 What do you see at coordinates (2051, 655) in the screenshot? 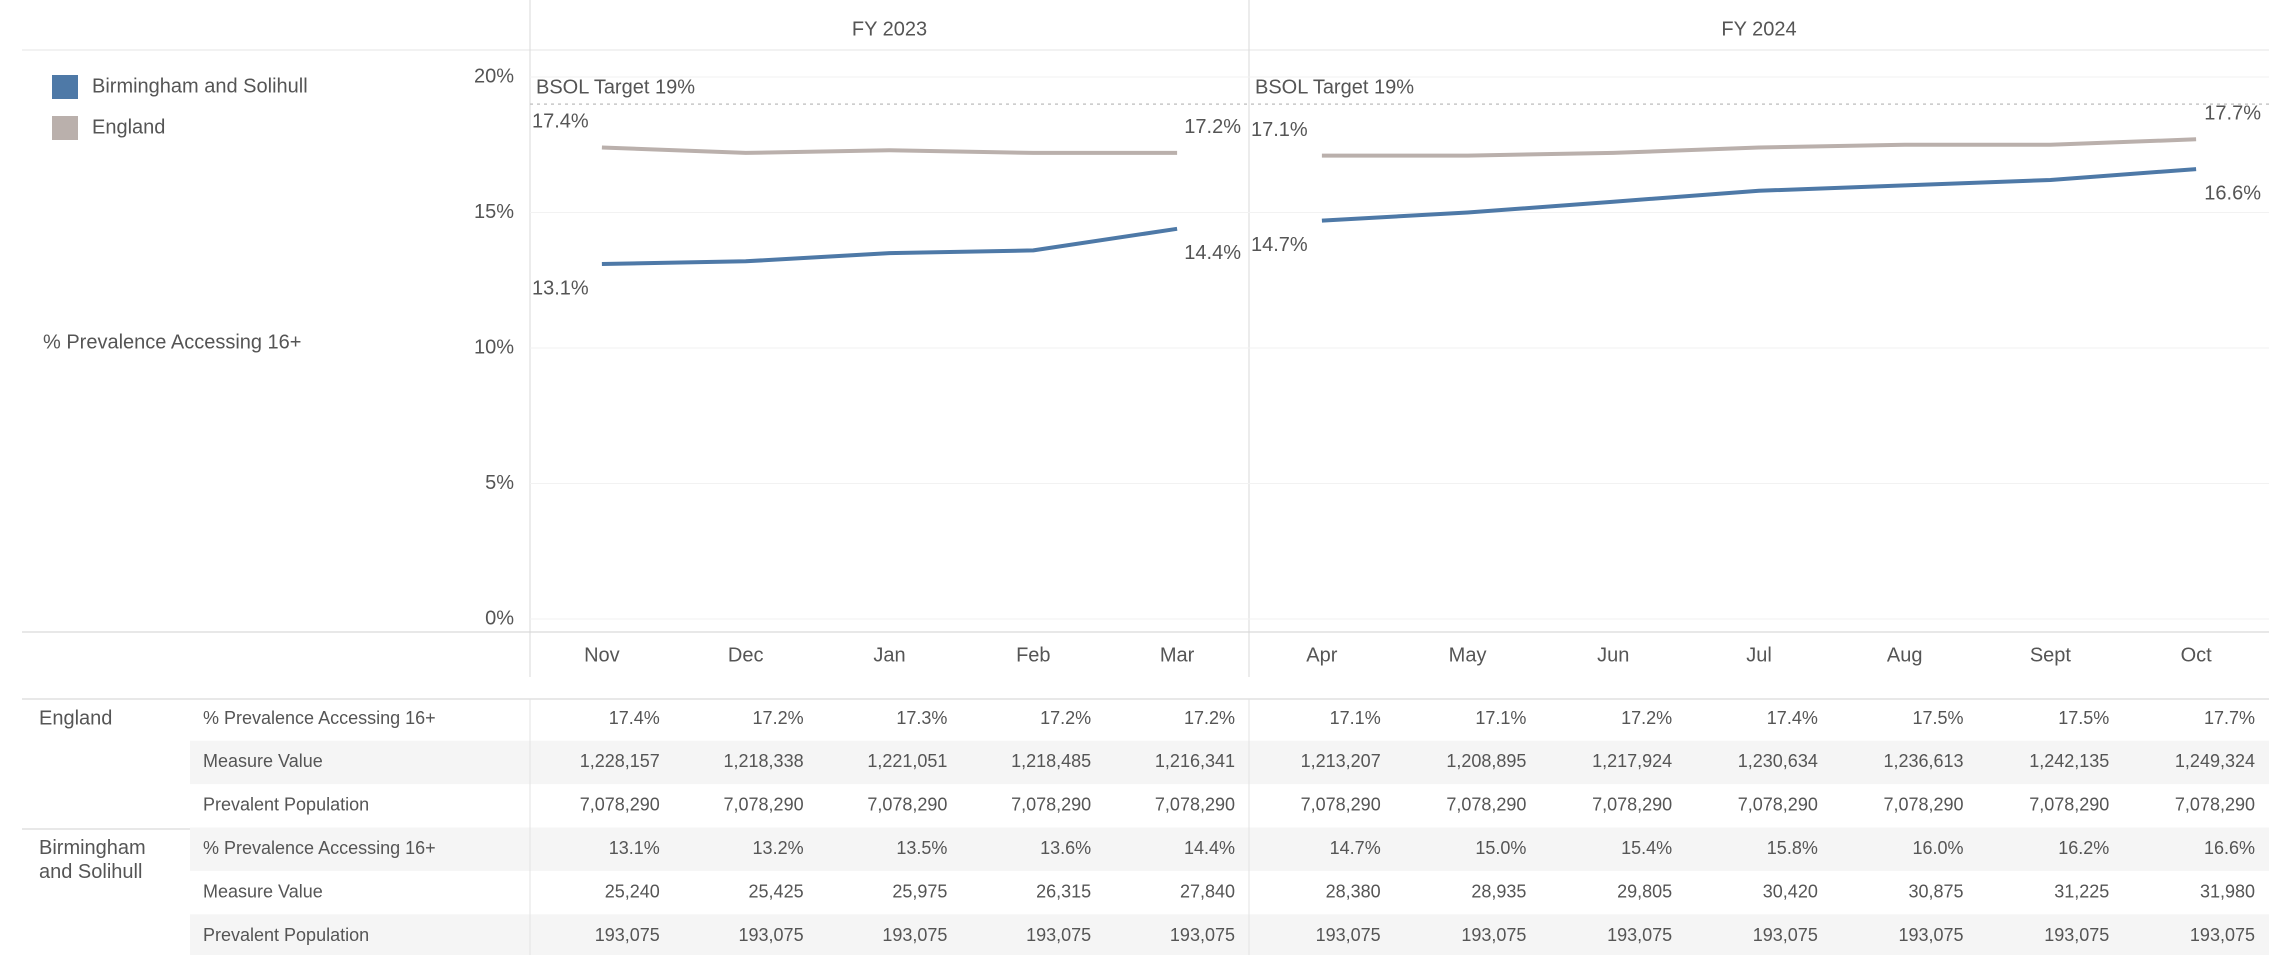
I see `x-tick-label: Sept` at bounding box center [2051, 655].